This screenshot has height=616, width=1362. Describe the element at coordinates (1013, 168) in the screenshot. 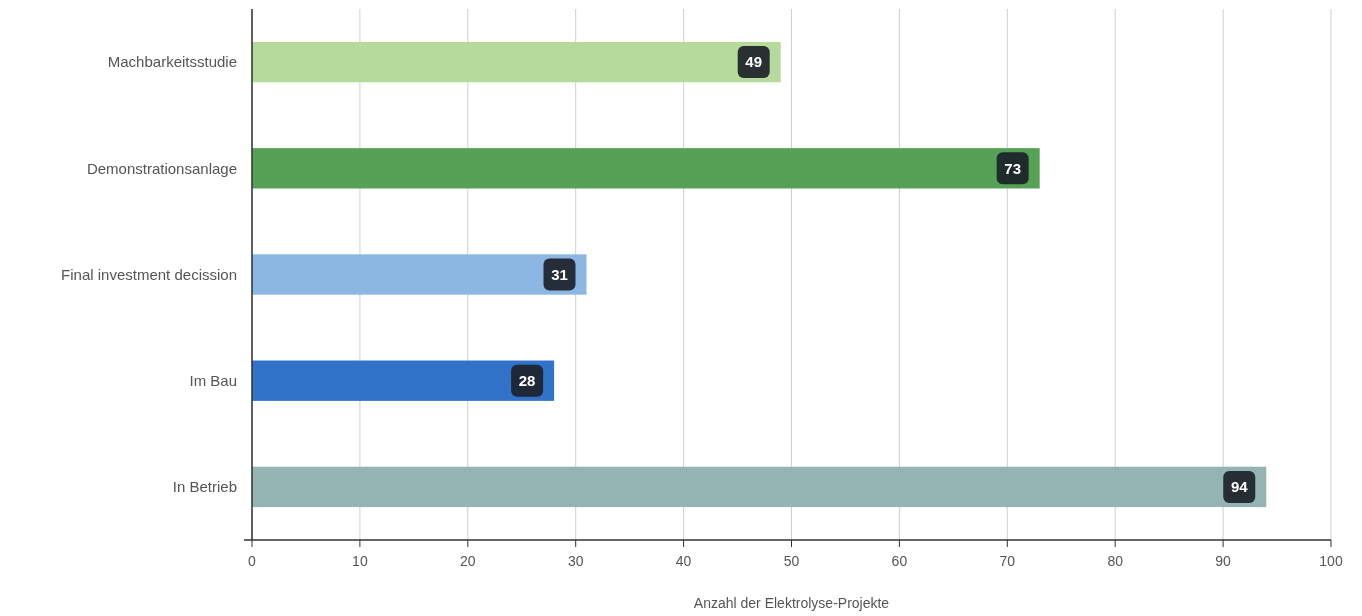

I see `data-label: 73` at that location.